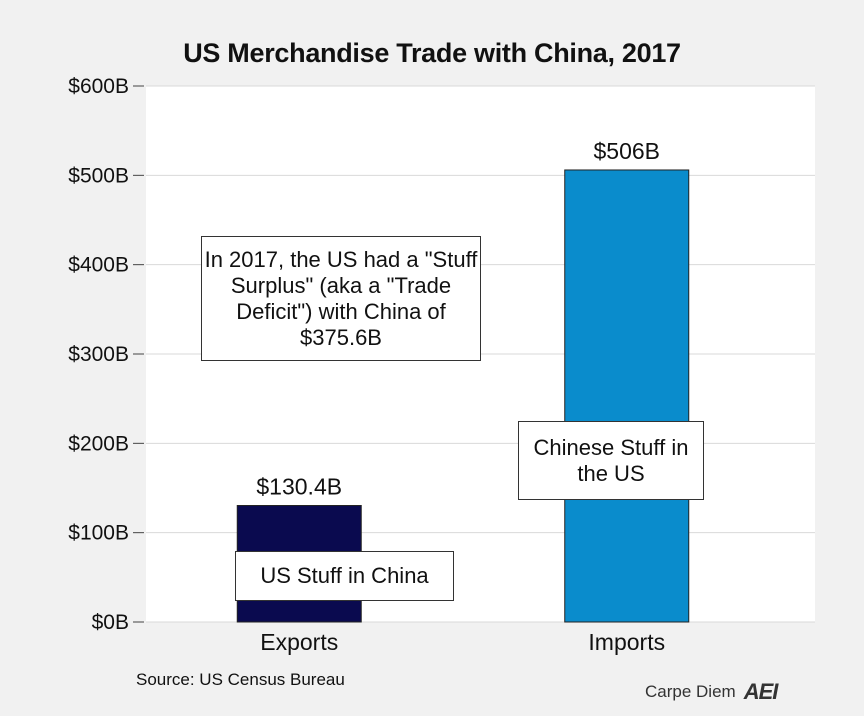  I want to click on chart-title: US Merchandise Trade with China, 2017, so click(432, 53).